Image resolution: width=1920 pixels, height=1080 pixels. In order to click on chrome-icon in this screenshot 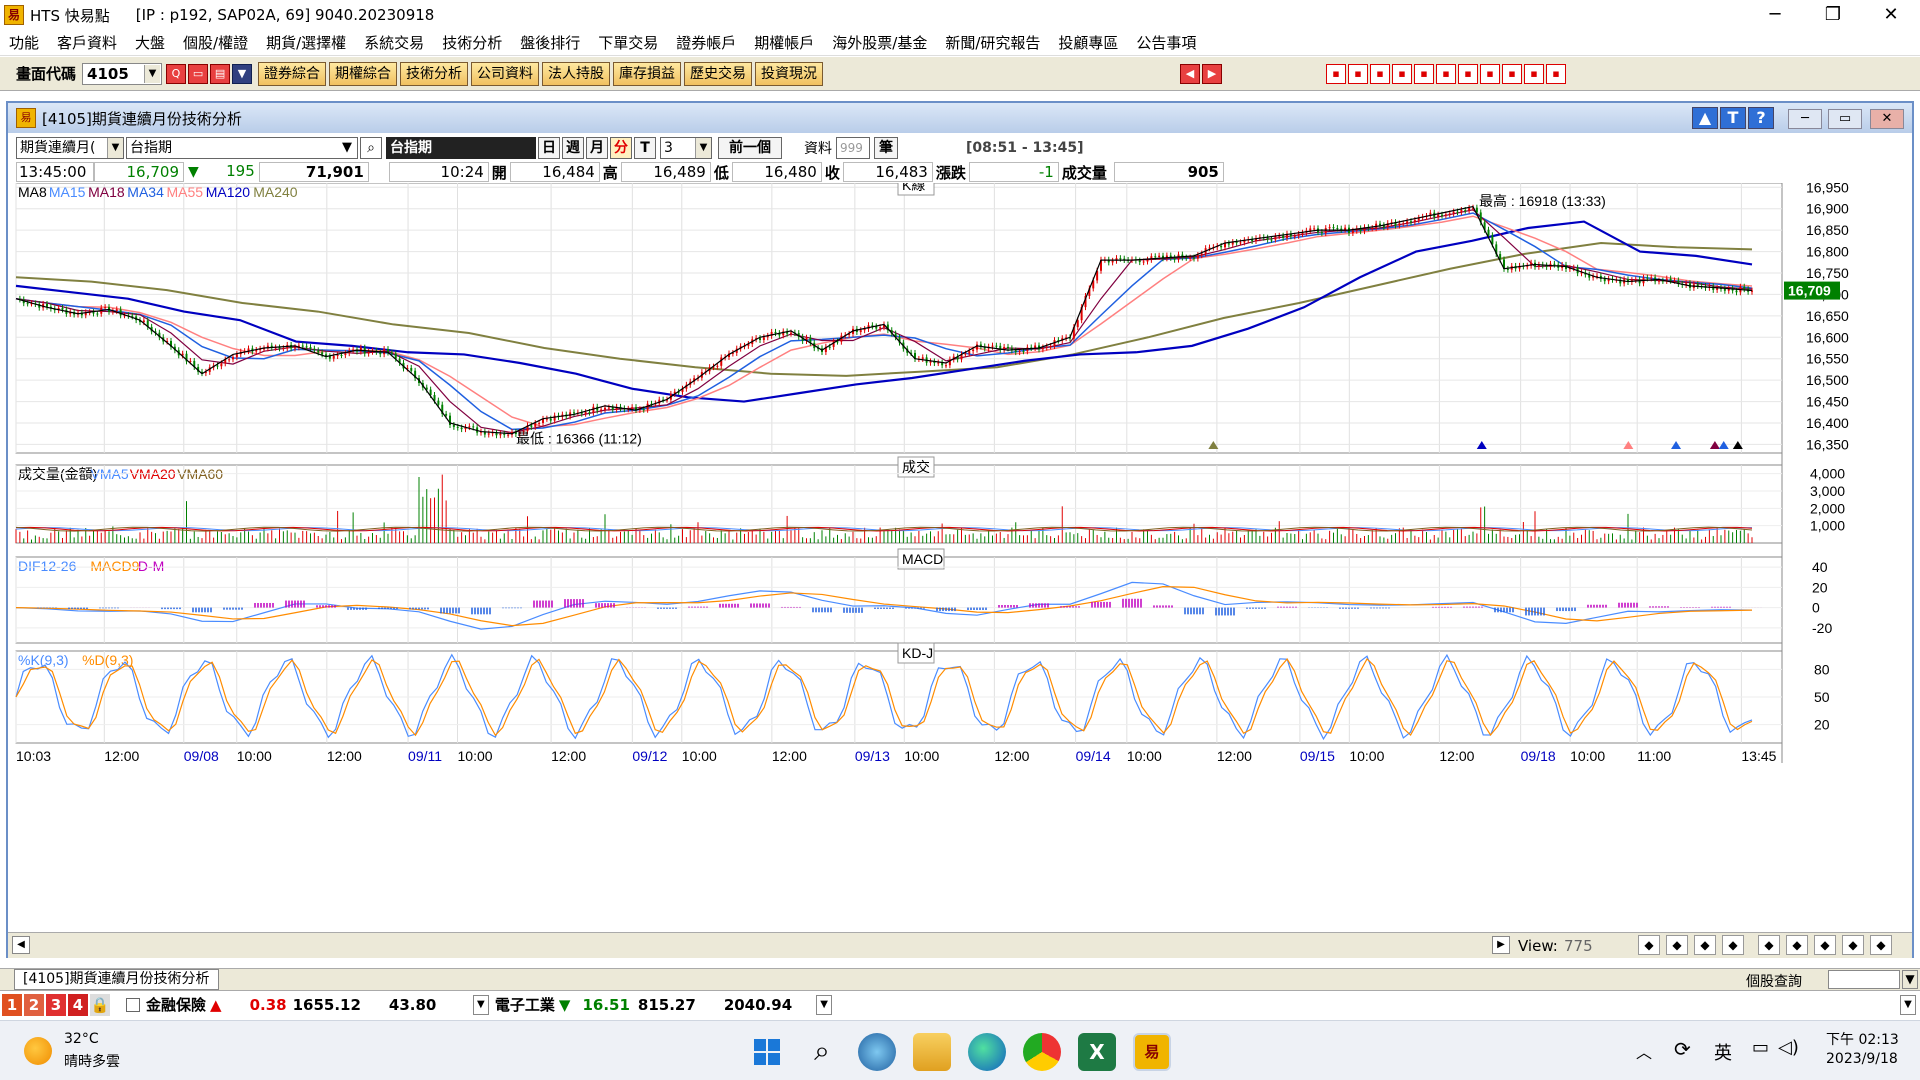, I will do `click(1042, 1052)`.